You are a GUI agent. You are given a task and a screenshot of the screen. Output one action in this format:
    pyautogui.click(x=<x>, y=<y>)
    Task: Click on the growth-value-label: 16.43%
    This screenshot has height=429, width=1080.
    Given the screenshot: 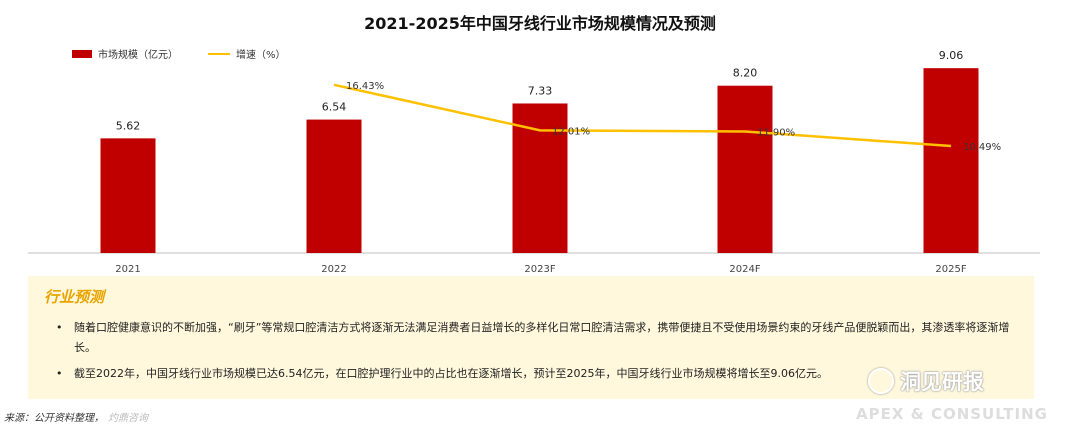 What is the action you would take?
    pyautogui.click(x=365, y=86)
    